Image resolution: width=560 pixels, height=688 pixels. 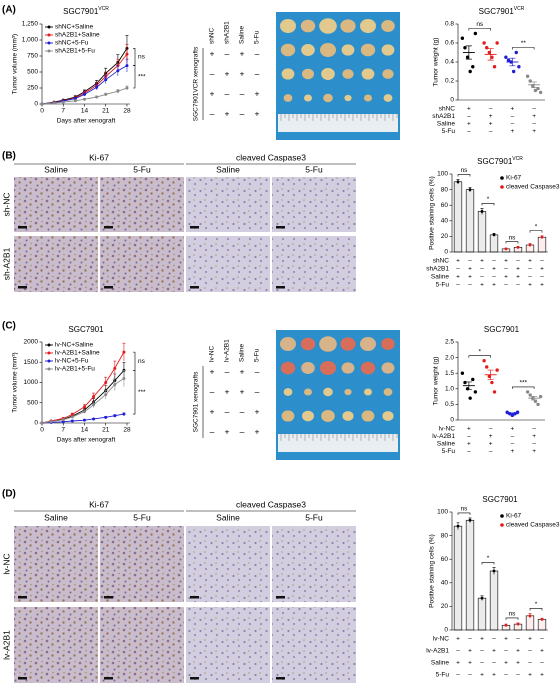 I want to click on chart-title: SGC7901, so click(x=500, y=499).